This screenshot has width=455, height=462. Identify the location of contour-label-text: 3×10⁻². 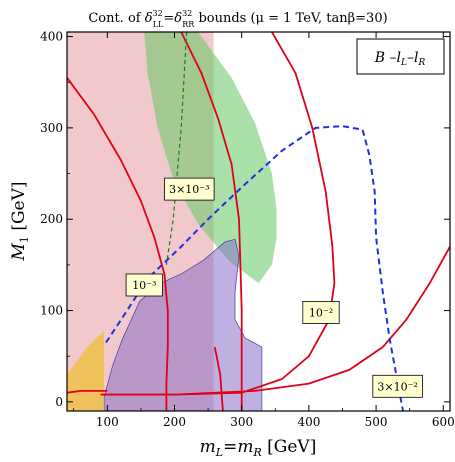
(397, 386).